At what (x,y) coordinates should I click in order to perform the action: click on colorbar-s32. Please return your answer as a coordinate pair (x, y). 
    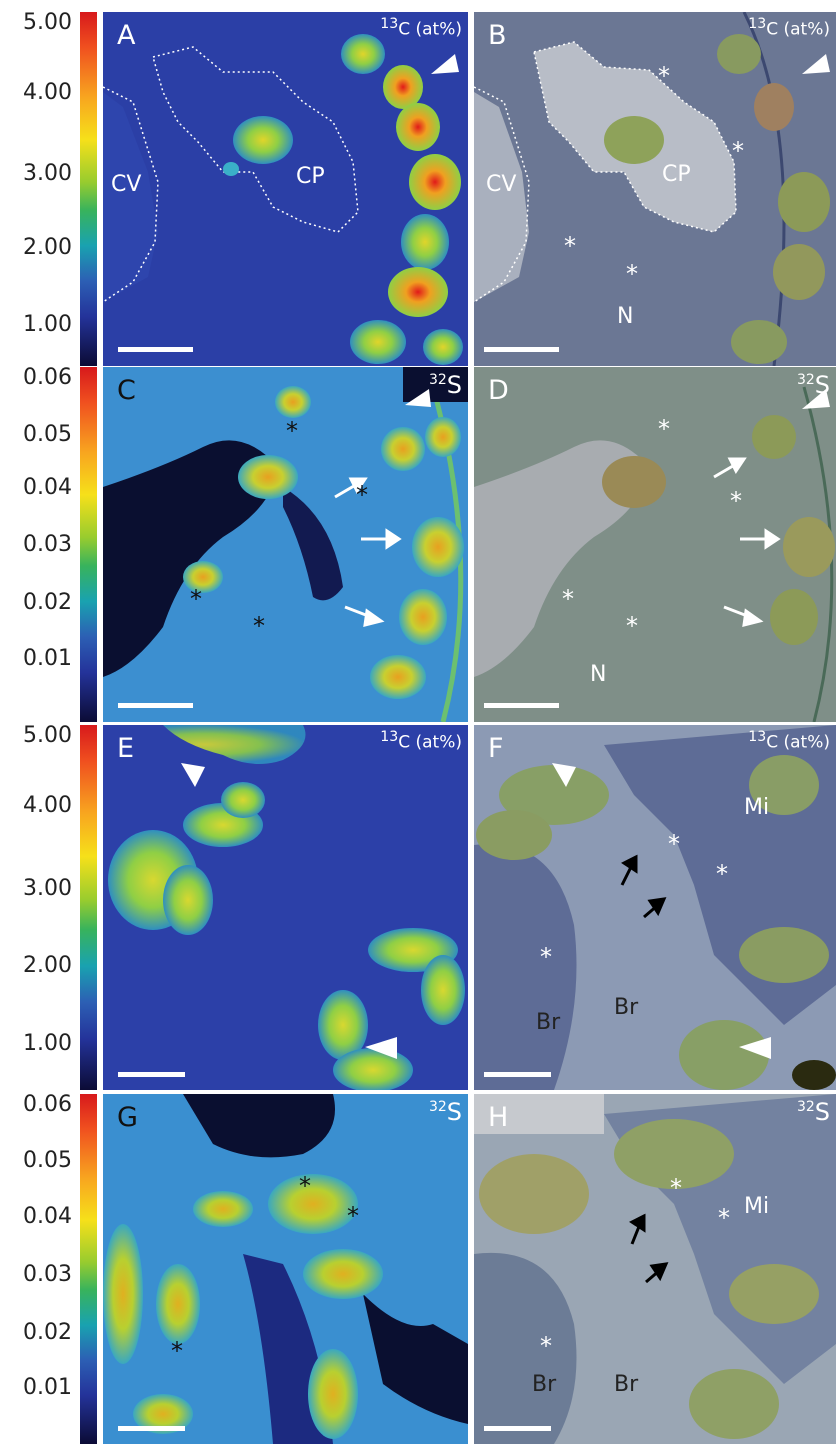
    Looking at the image, I should click on (88, 544).